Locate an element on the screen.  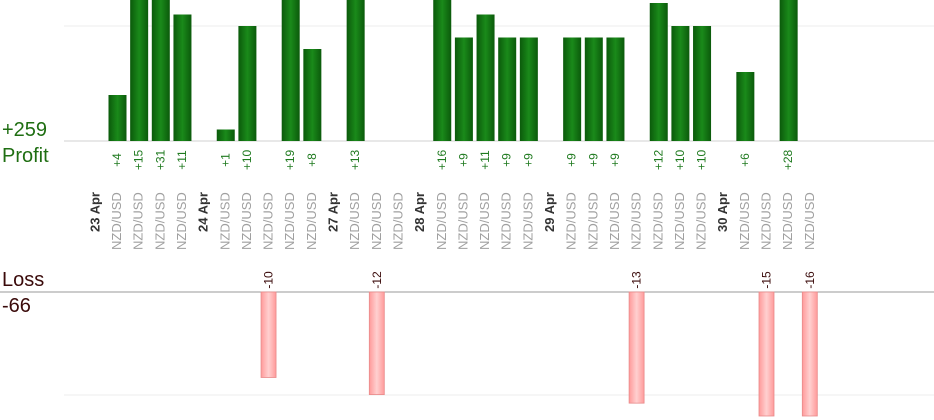
loss-value-label: -15 is located at coordinates (767, 280).